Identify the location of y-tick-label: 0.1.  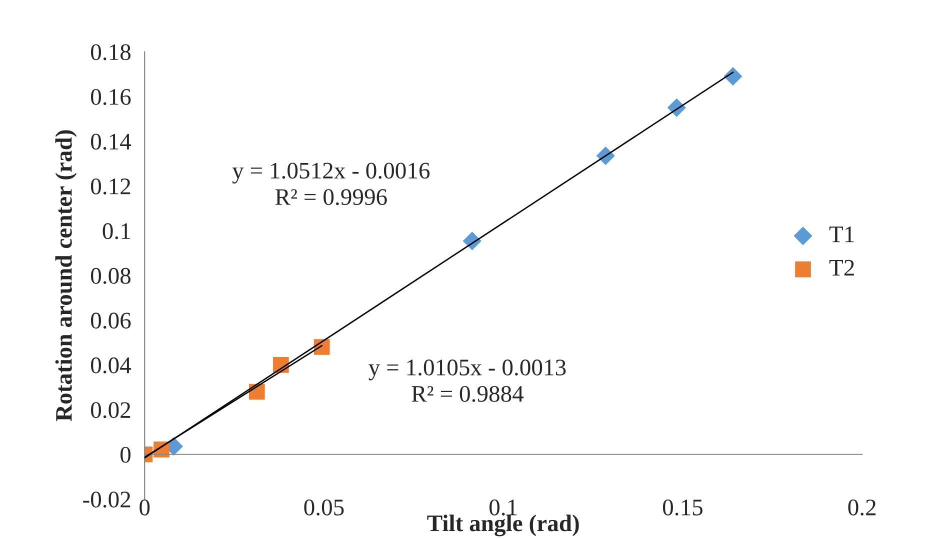
(116, 231).